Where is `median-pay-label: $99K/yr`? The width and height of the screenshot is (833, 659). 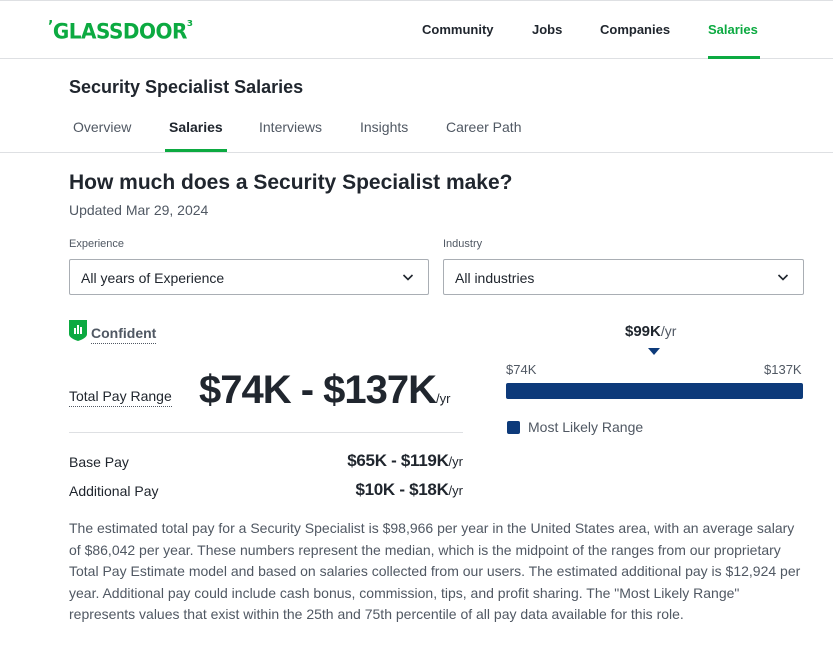
median-pay-label: $99K/yr is located at coordinates (650, 331).